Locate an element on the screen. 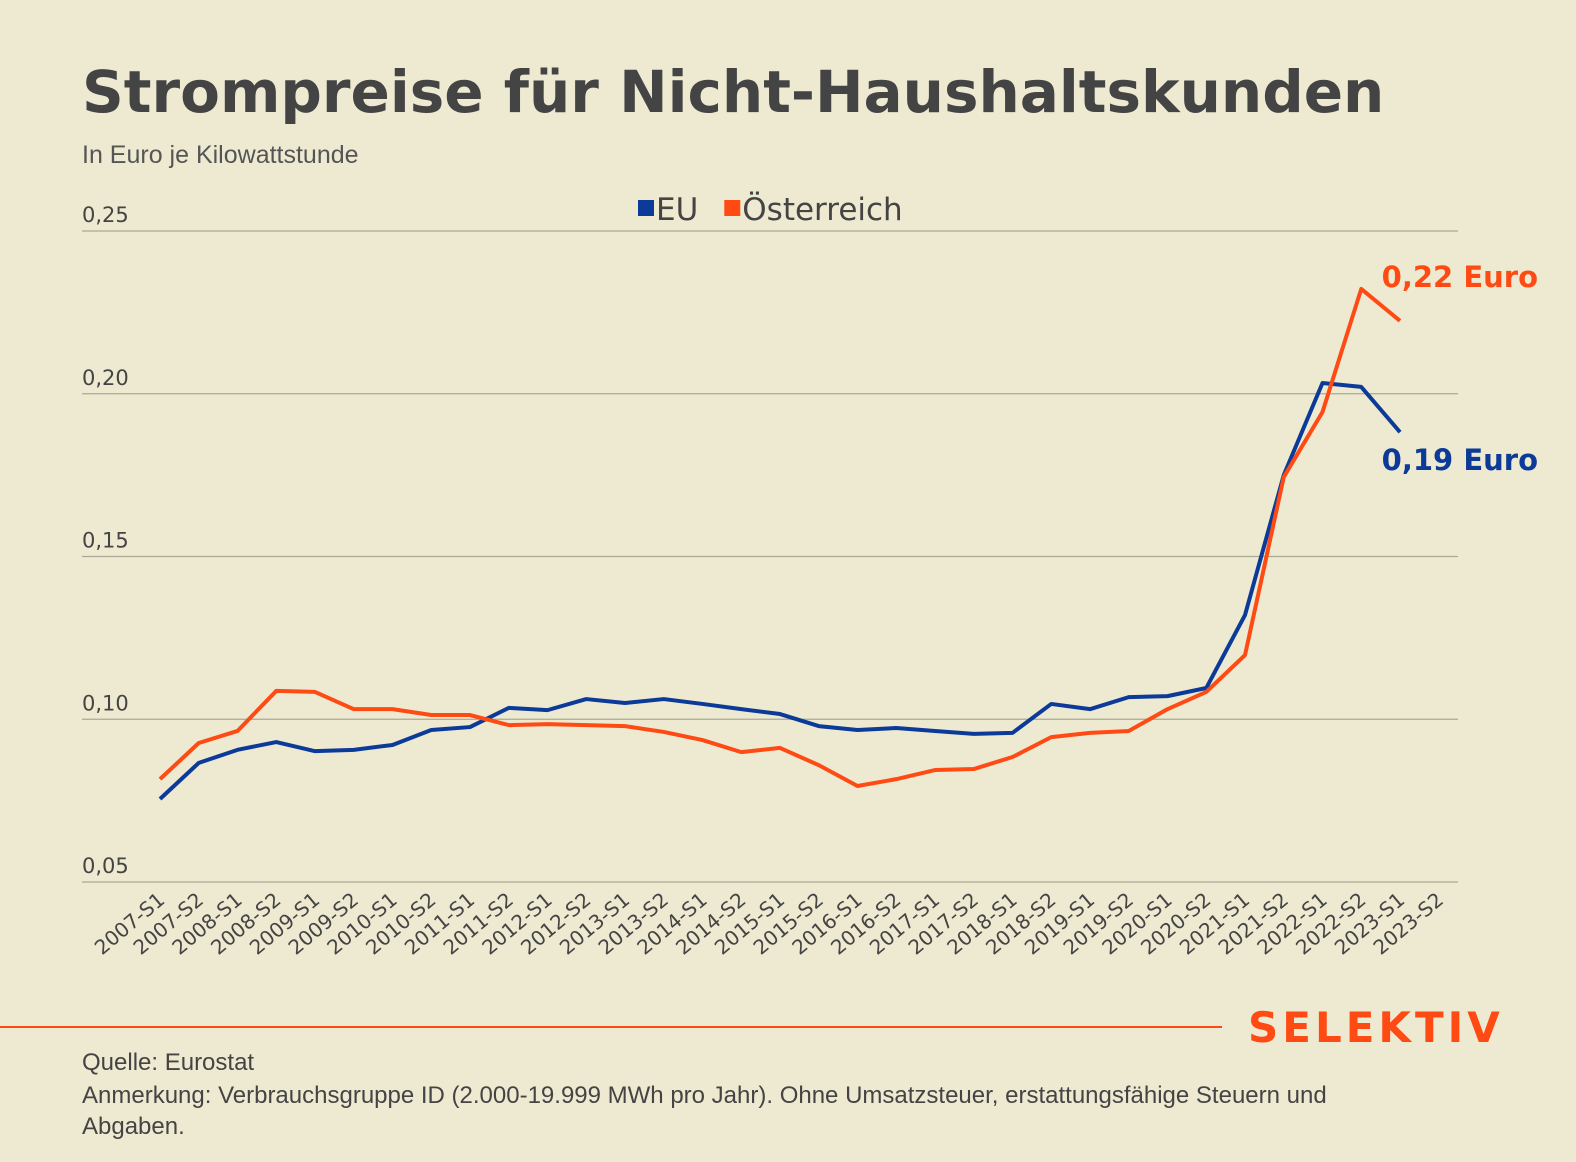 The width and height of the screenshot is (1576, 1162). chart-subtitle: In Euro je Kilowattstunde is located at coordinates (220, 155).